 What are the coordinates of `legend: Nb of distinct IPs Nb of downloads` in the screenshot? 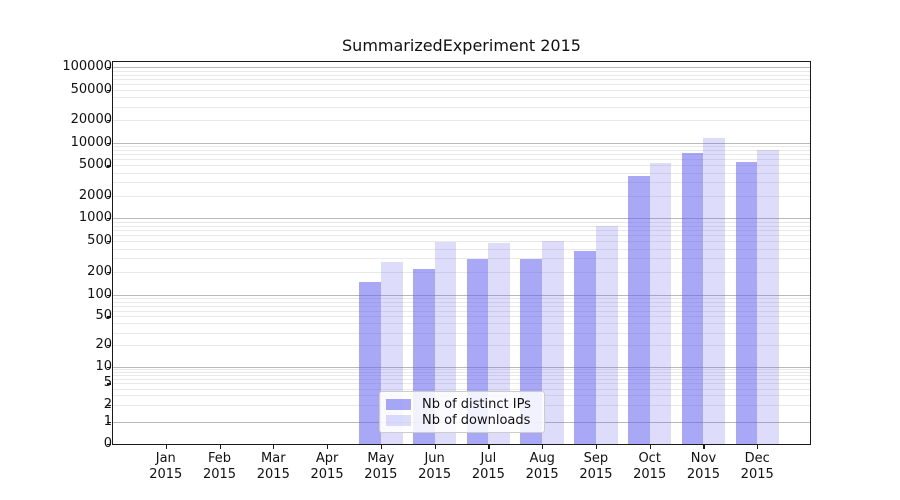 It's located at (462, 412).